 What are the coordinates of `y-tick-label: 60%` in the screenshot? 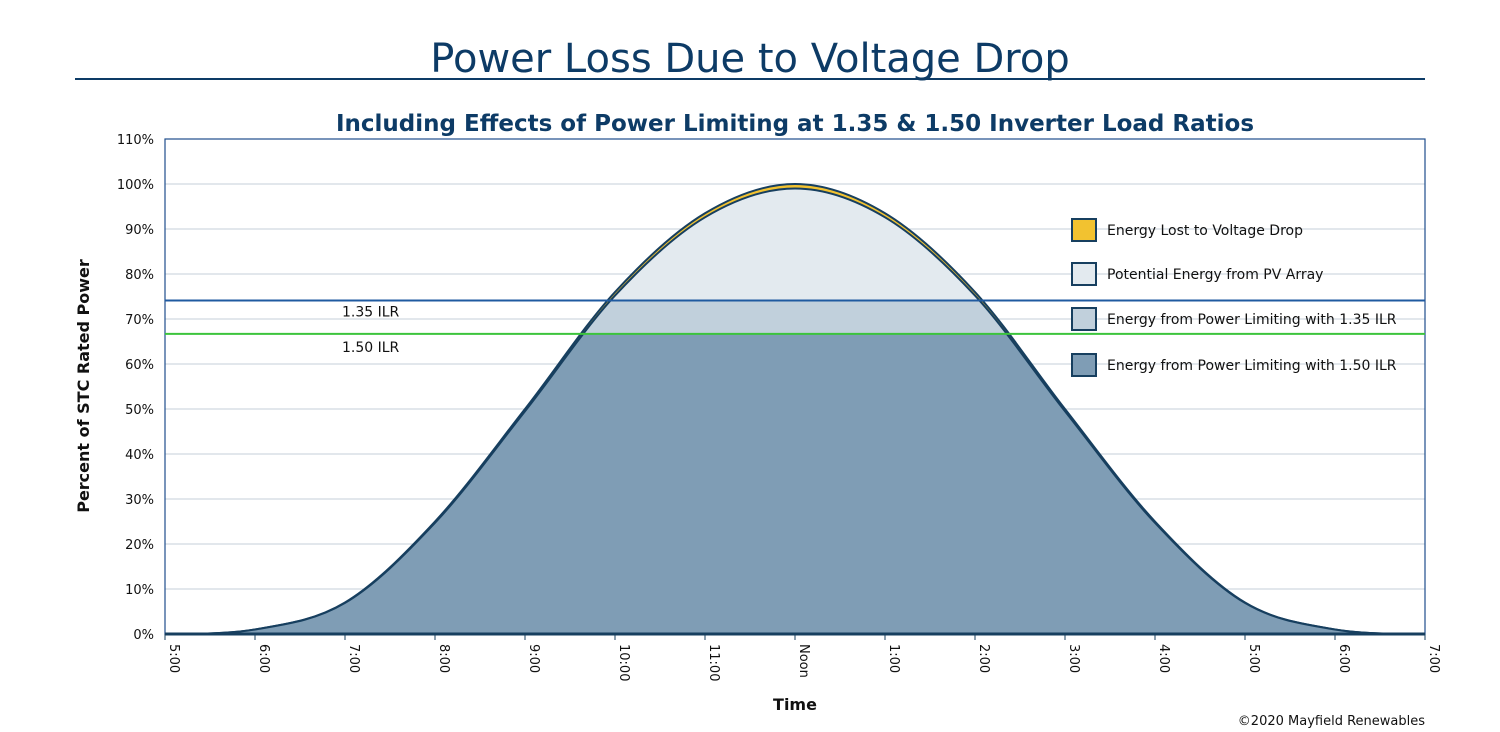 It's located at (139, 365).